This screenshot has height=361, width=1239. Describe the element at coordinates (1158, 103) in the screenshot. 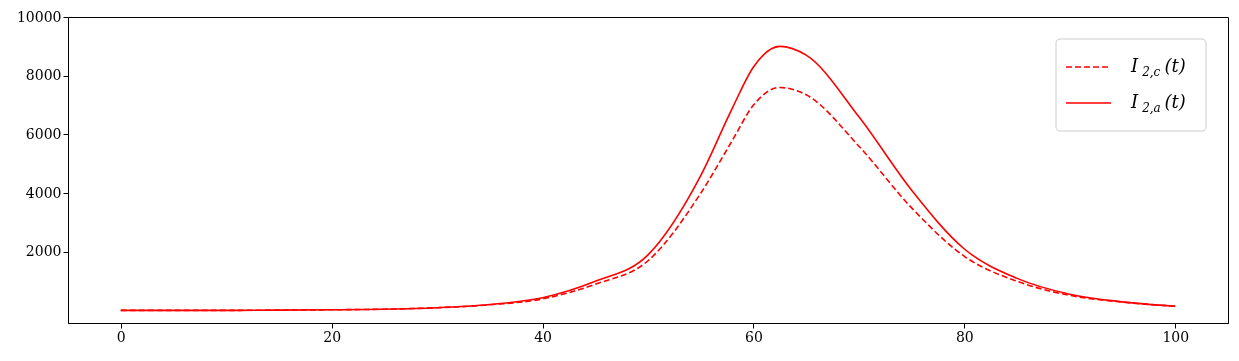

I see `legend-label: I2,a(t)` at that location.